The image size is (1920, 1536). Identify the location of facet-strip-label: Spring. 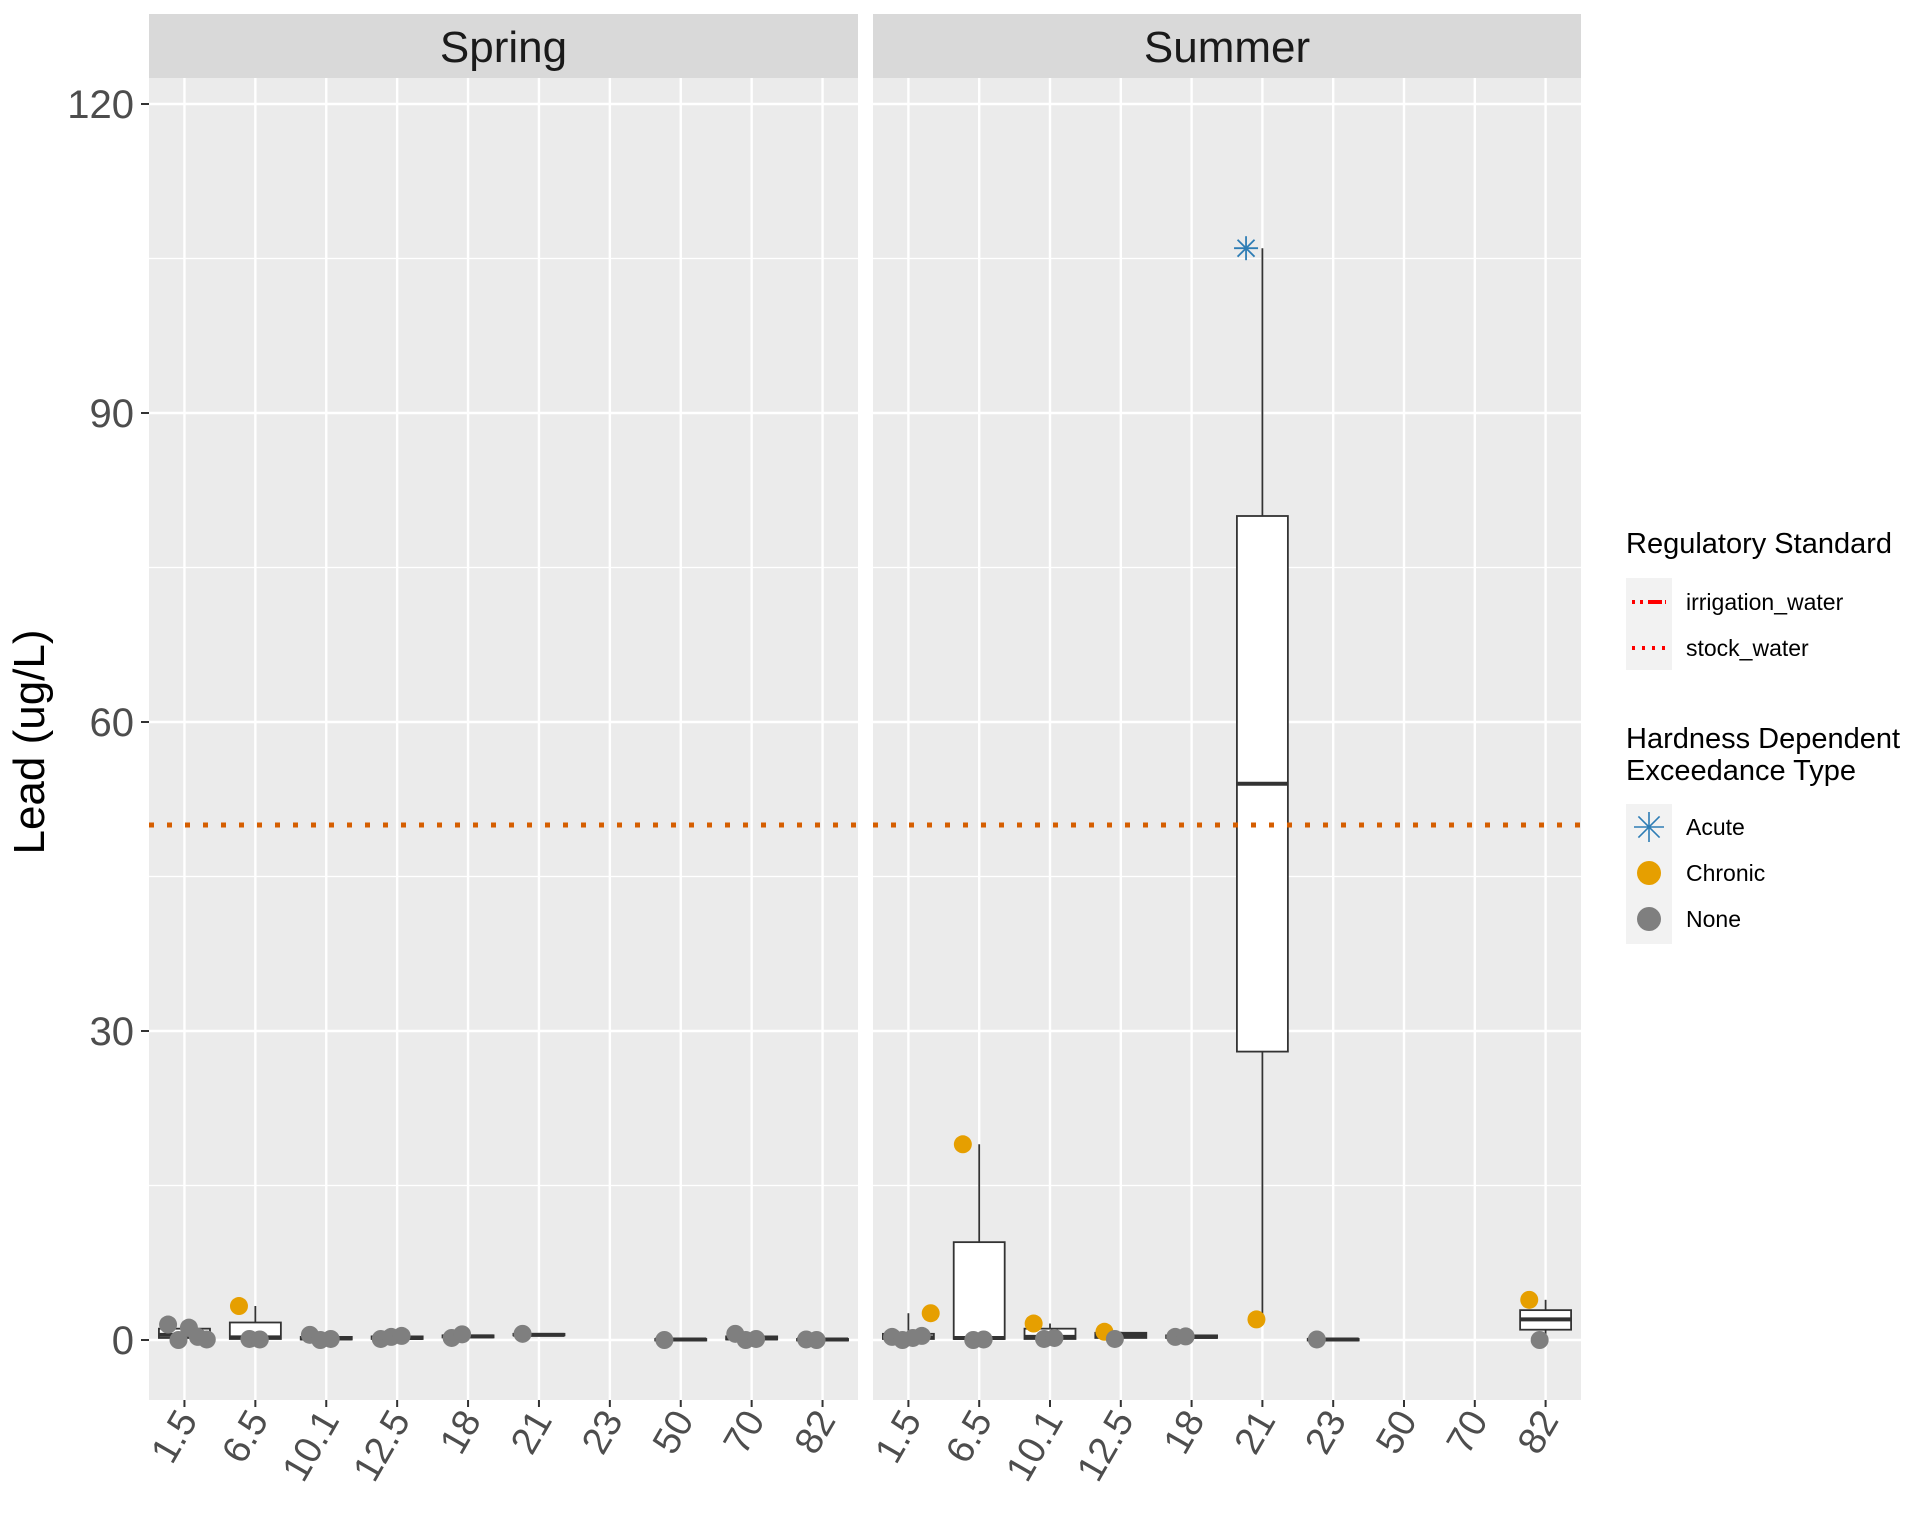
(503, 47).